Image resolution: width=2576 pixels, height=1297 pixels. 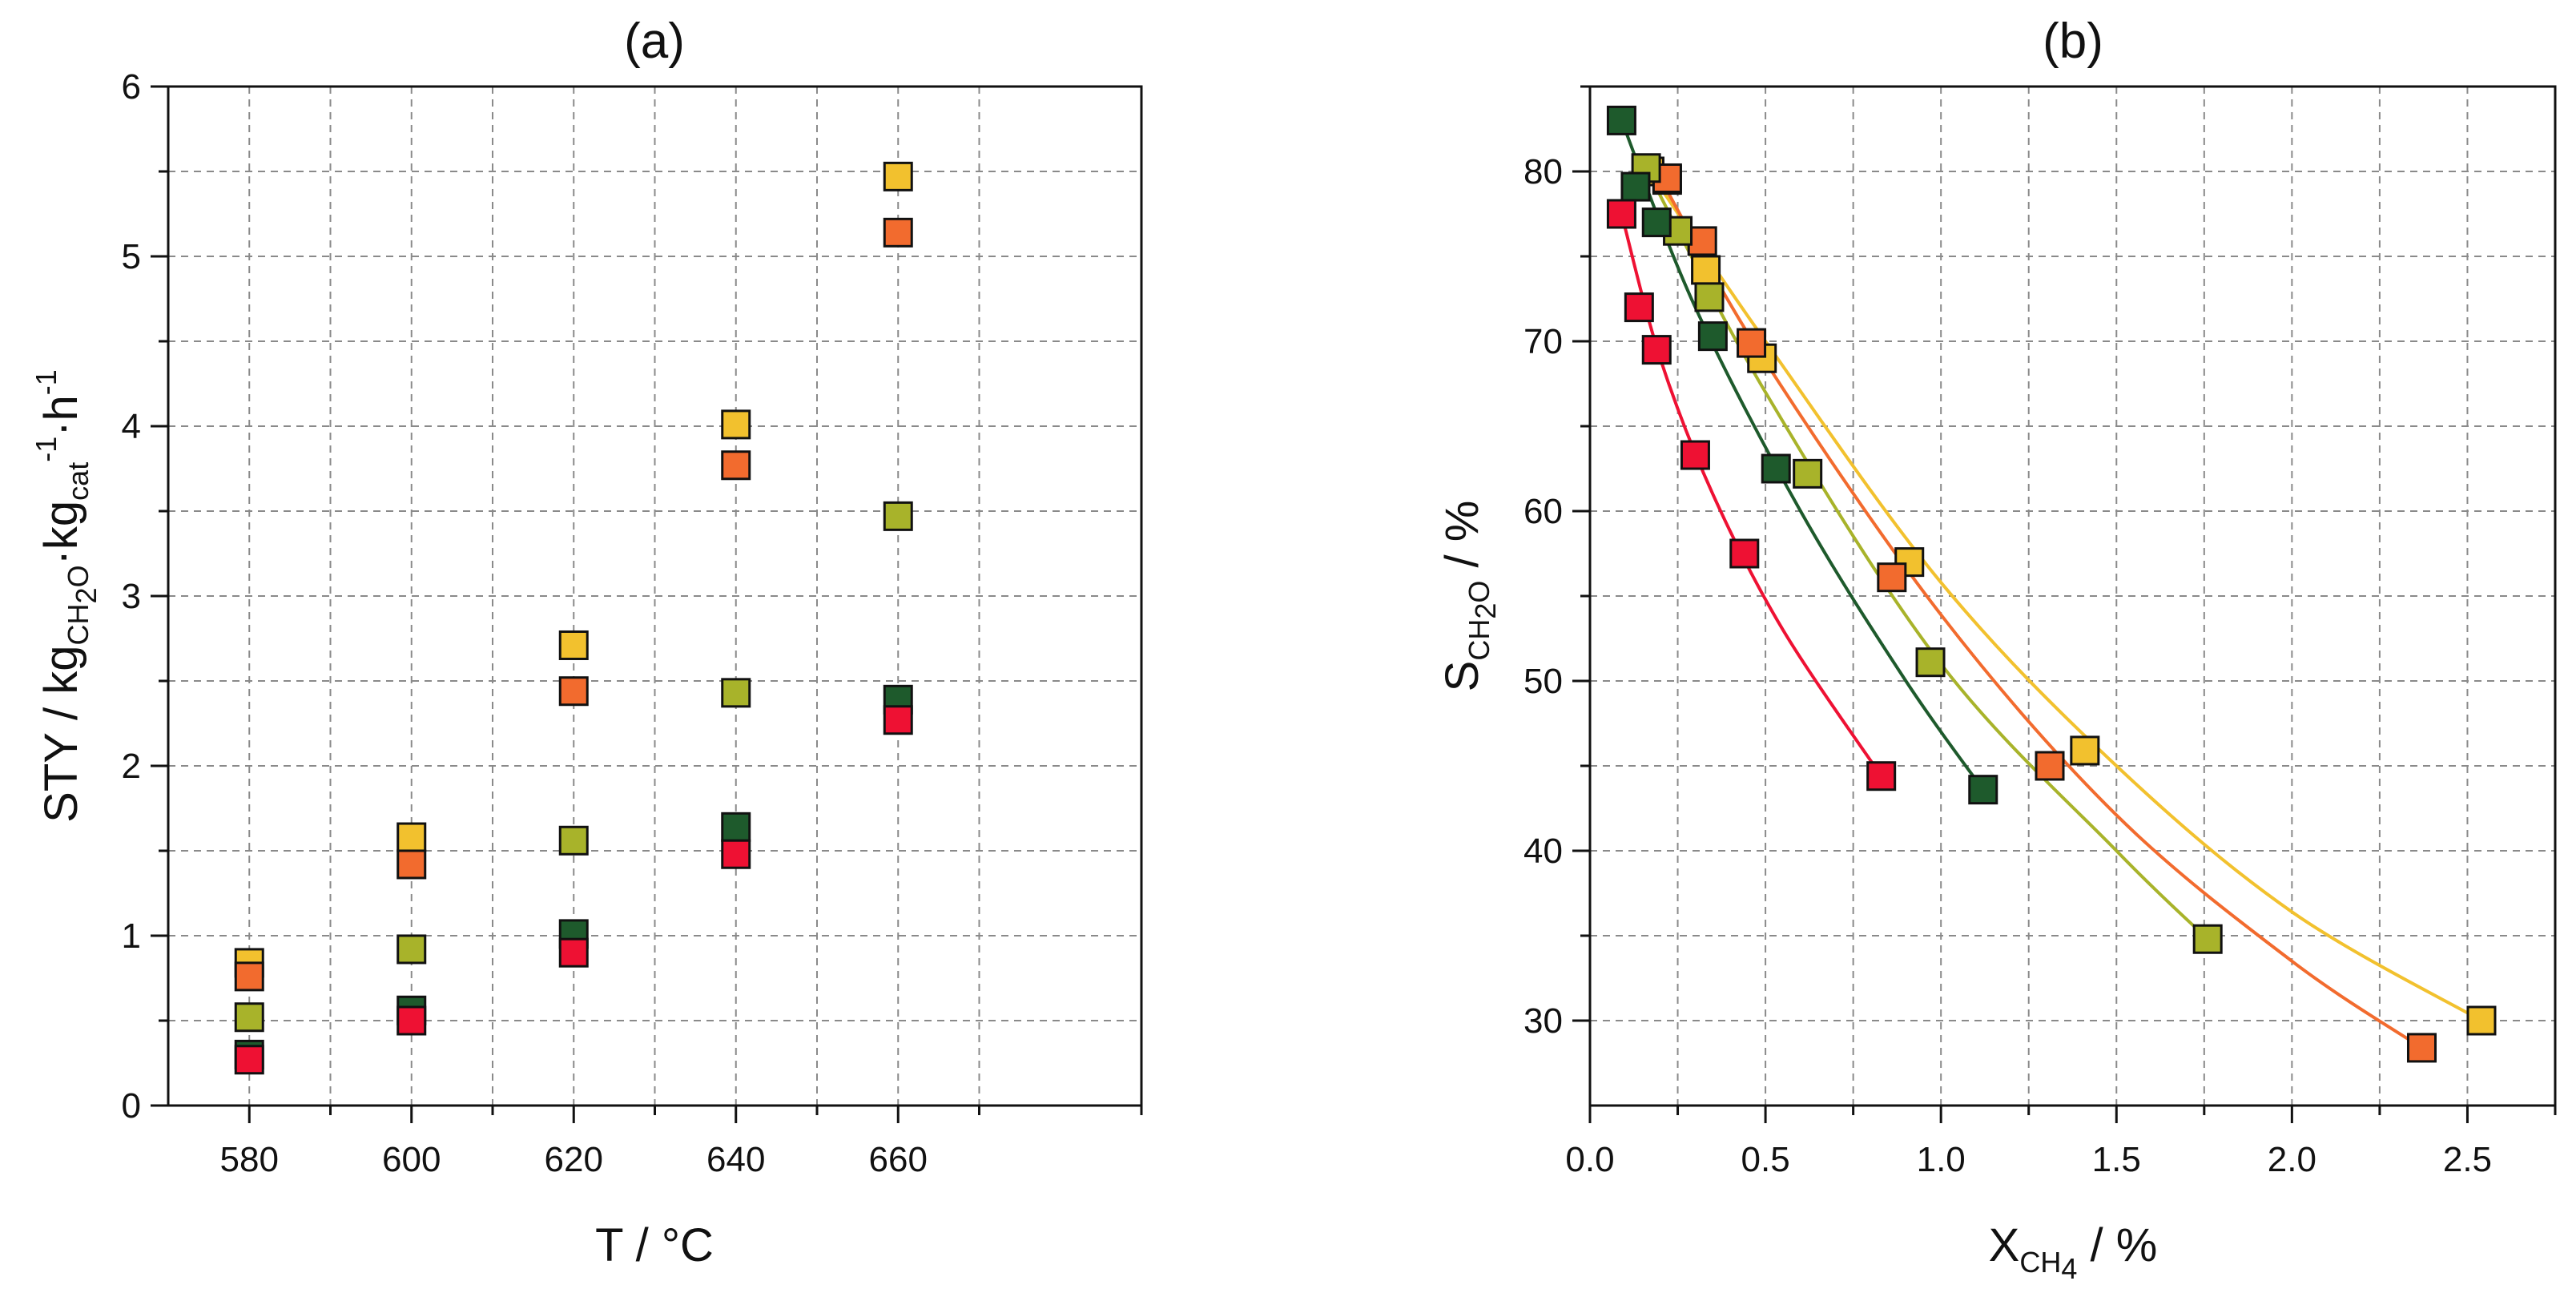 I want to click on a-y-tick-label: 5, so click(x=131, y=256).